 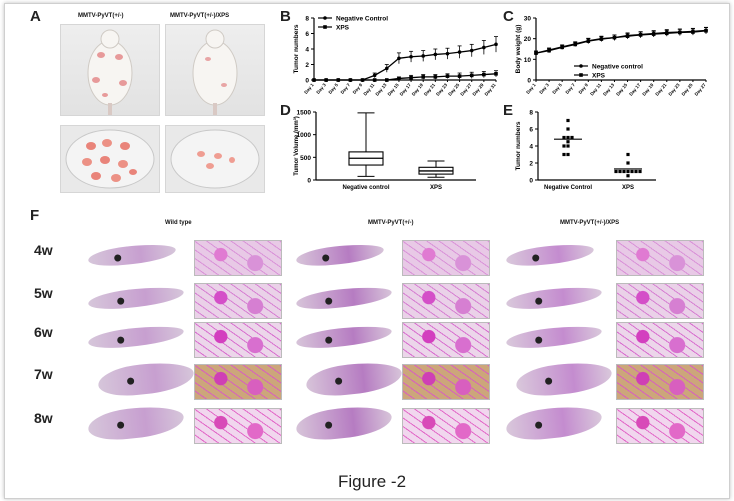 What do you see at coordinates (590, 223) in the screenshot?
I see `column-label-pyvt-xps: MMTV-PyVT(+/-)/XPS` at bounding box center [590, 223].